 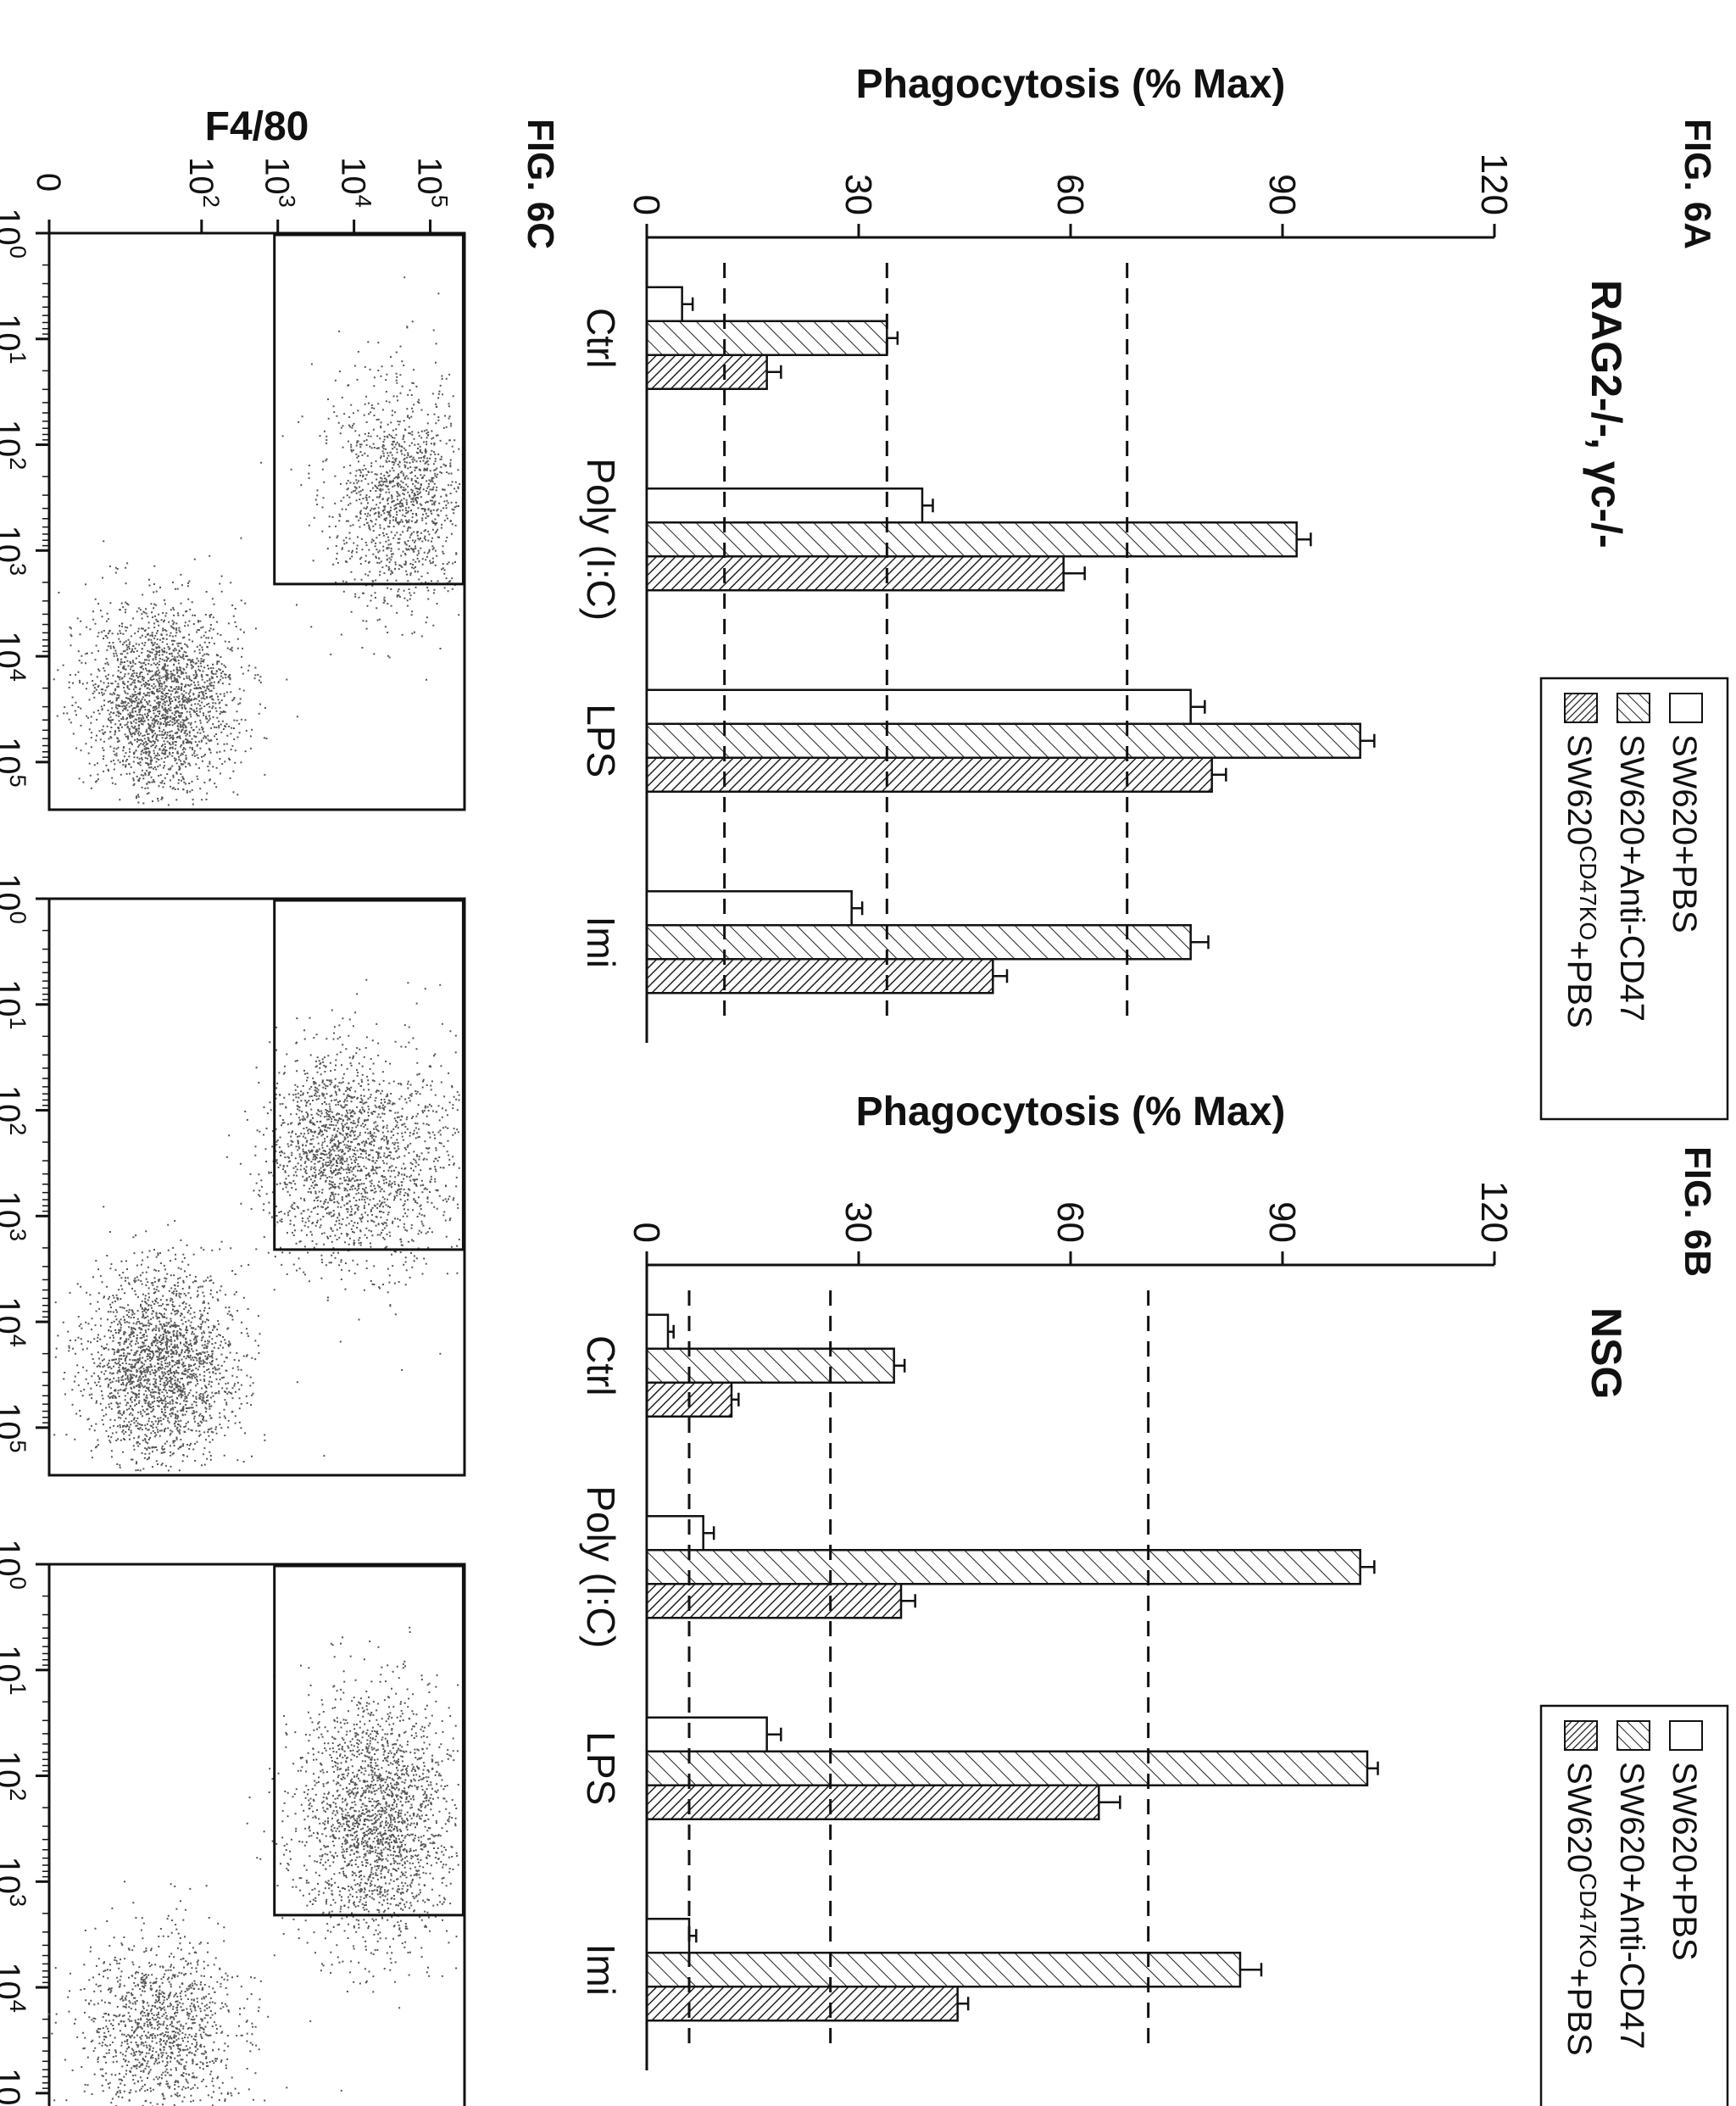 What do you see at coordinates (257, 126) in the screenshot?
I see `y-axis-label: F4/80` at bounding box center [257, 126].